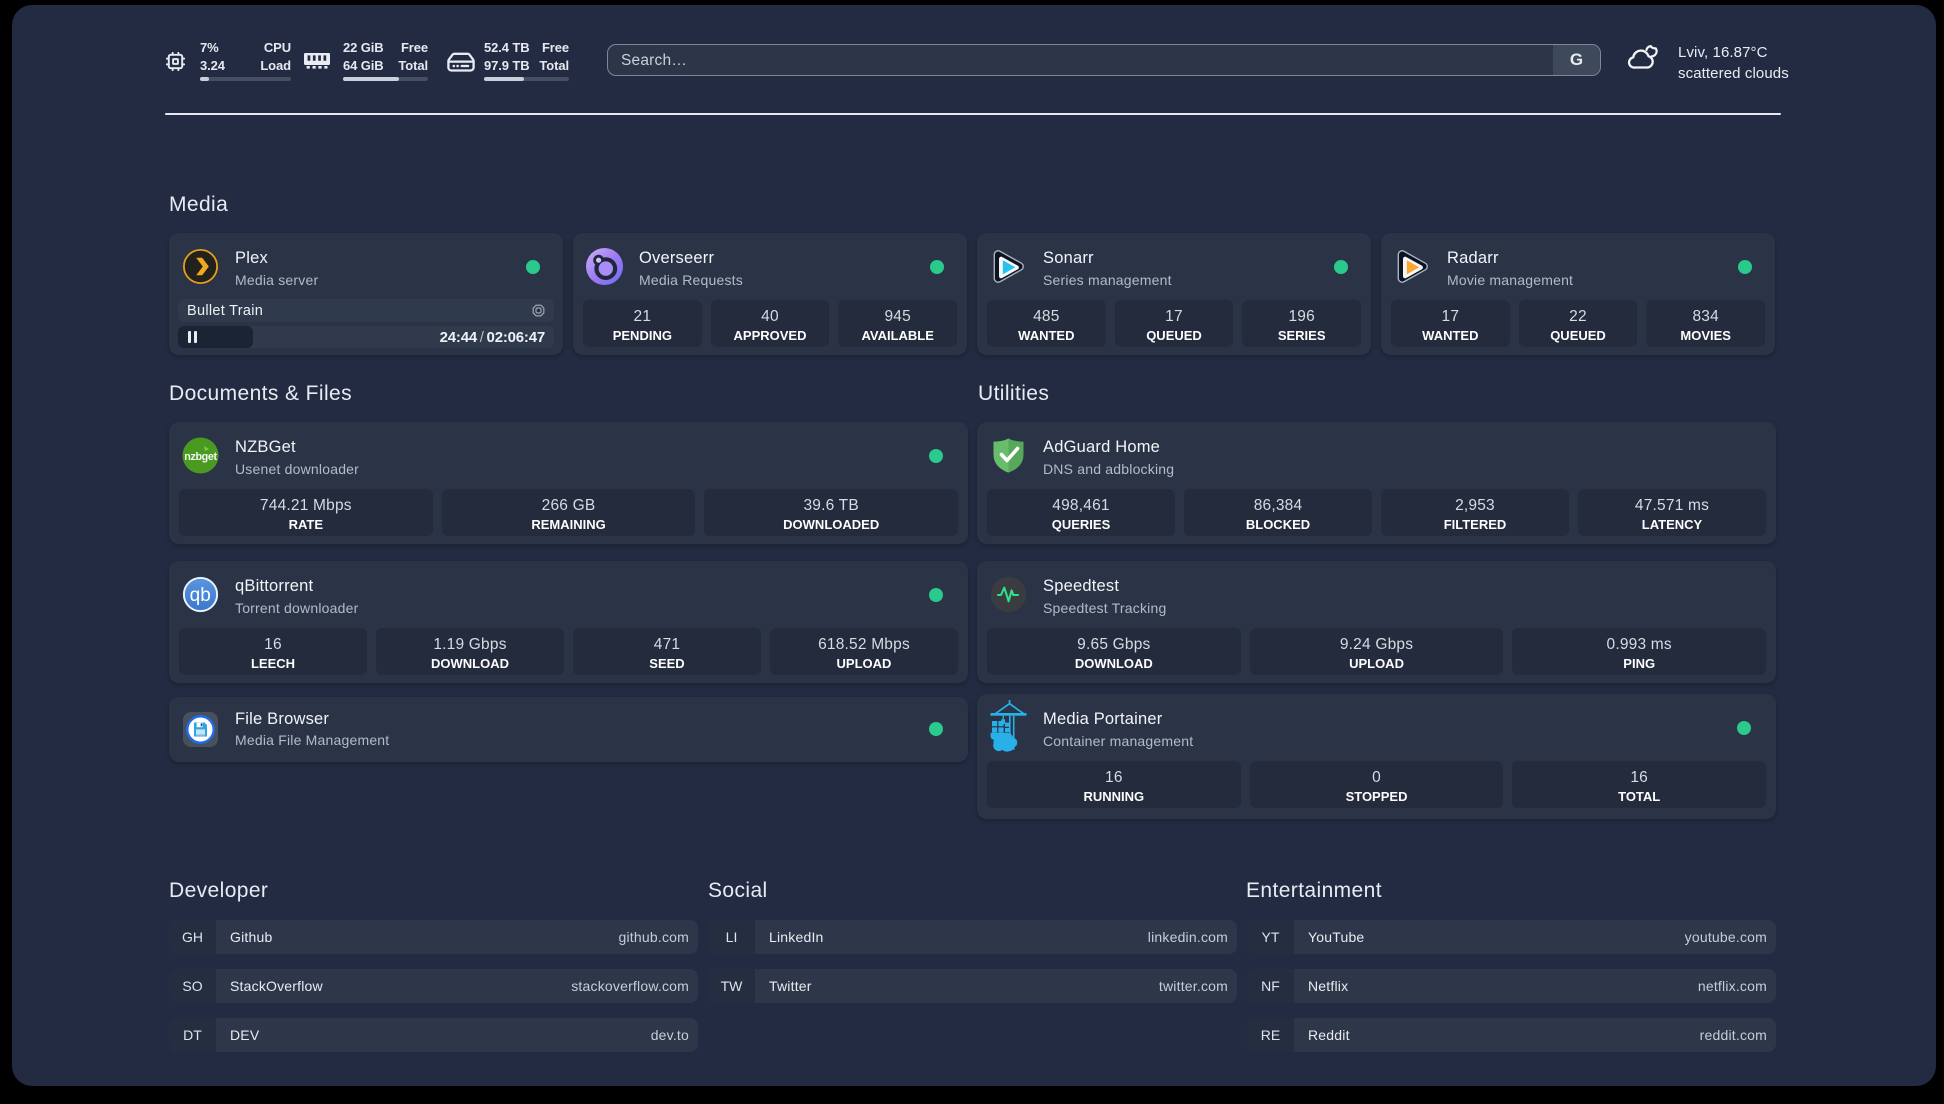  I want to click on svg-text: qb, so click(200, 595).